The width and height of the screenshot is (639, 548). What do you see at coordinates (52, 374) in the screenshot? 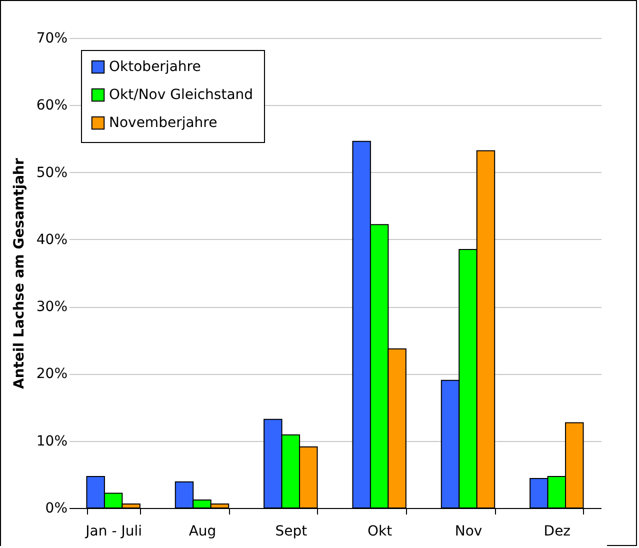
I see `y-tick-label: 20%` at bounding box center [52, 374].